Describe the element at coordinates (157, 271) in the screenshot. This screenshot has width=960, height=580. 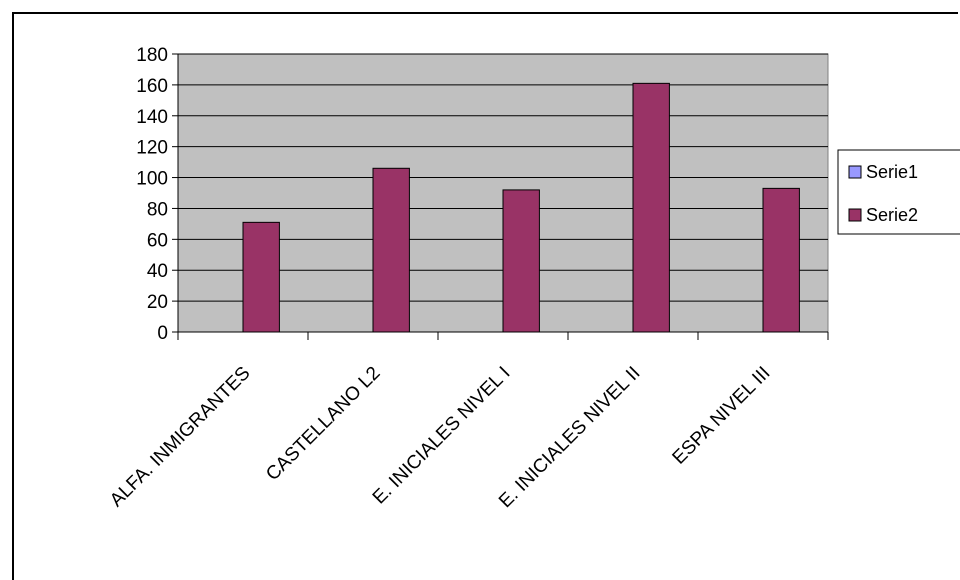
I see `y-tick-label-40: 40` at that location.